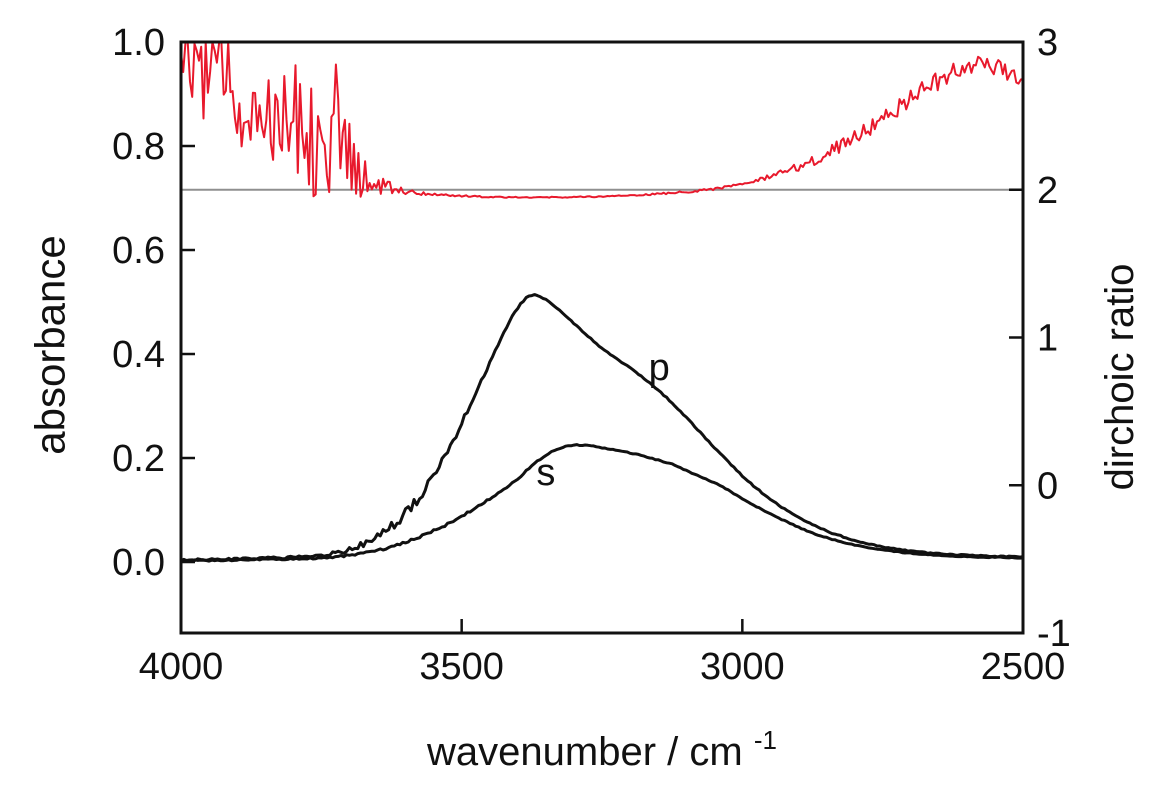 This screenshot has width=1154, height=795. I want to click on series-label-p: p, so click(659, 368).